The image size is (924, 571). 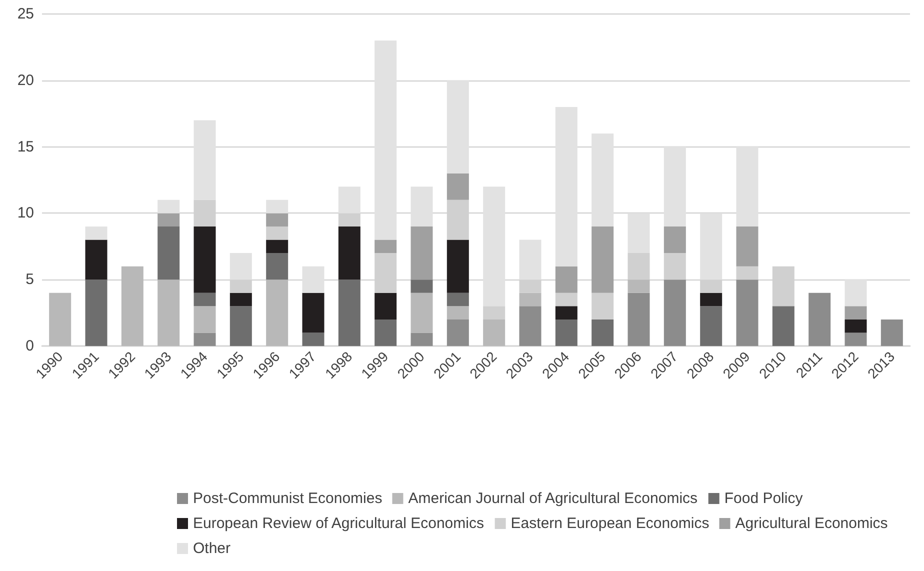 What do you see at coordinates (25, 213) in the screenshot?
I see `y-tick-label: 10` at bounding box center [25, 213].